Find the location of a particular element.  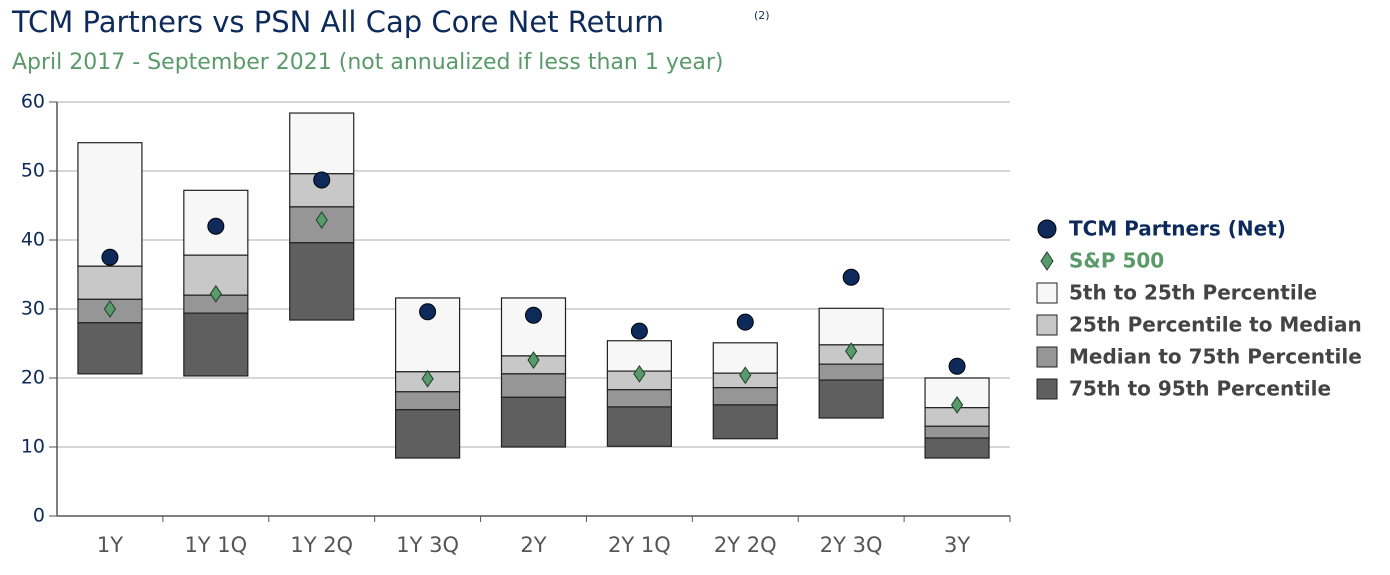

x-tick-label: 1Y is located at coordinates (110, 545).